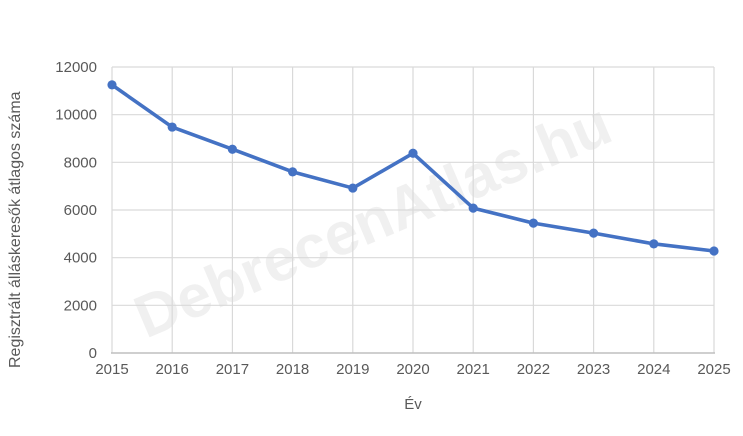 Image resolution: width=743 pixels, height=436 pixels. I want to click on x-tick-label: 2018, so click(292, 369).